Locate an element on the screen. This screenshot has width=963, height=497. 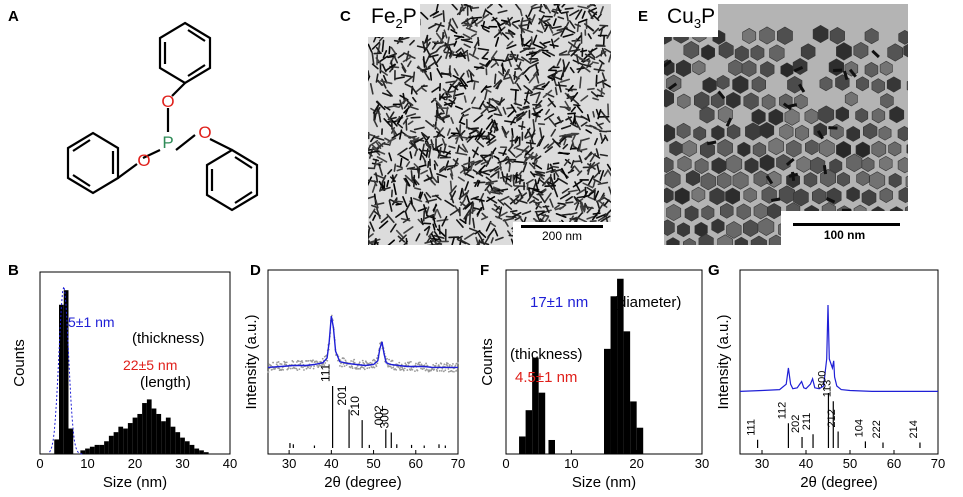
tem-image-fe2p: Fe2P 200 nm is located at coordinates (489, 124).